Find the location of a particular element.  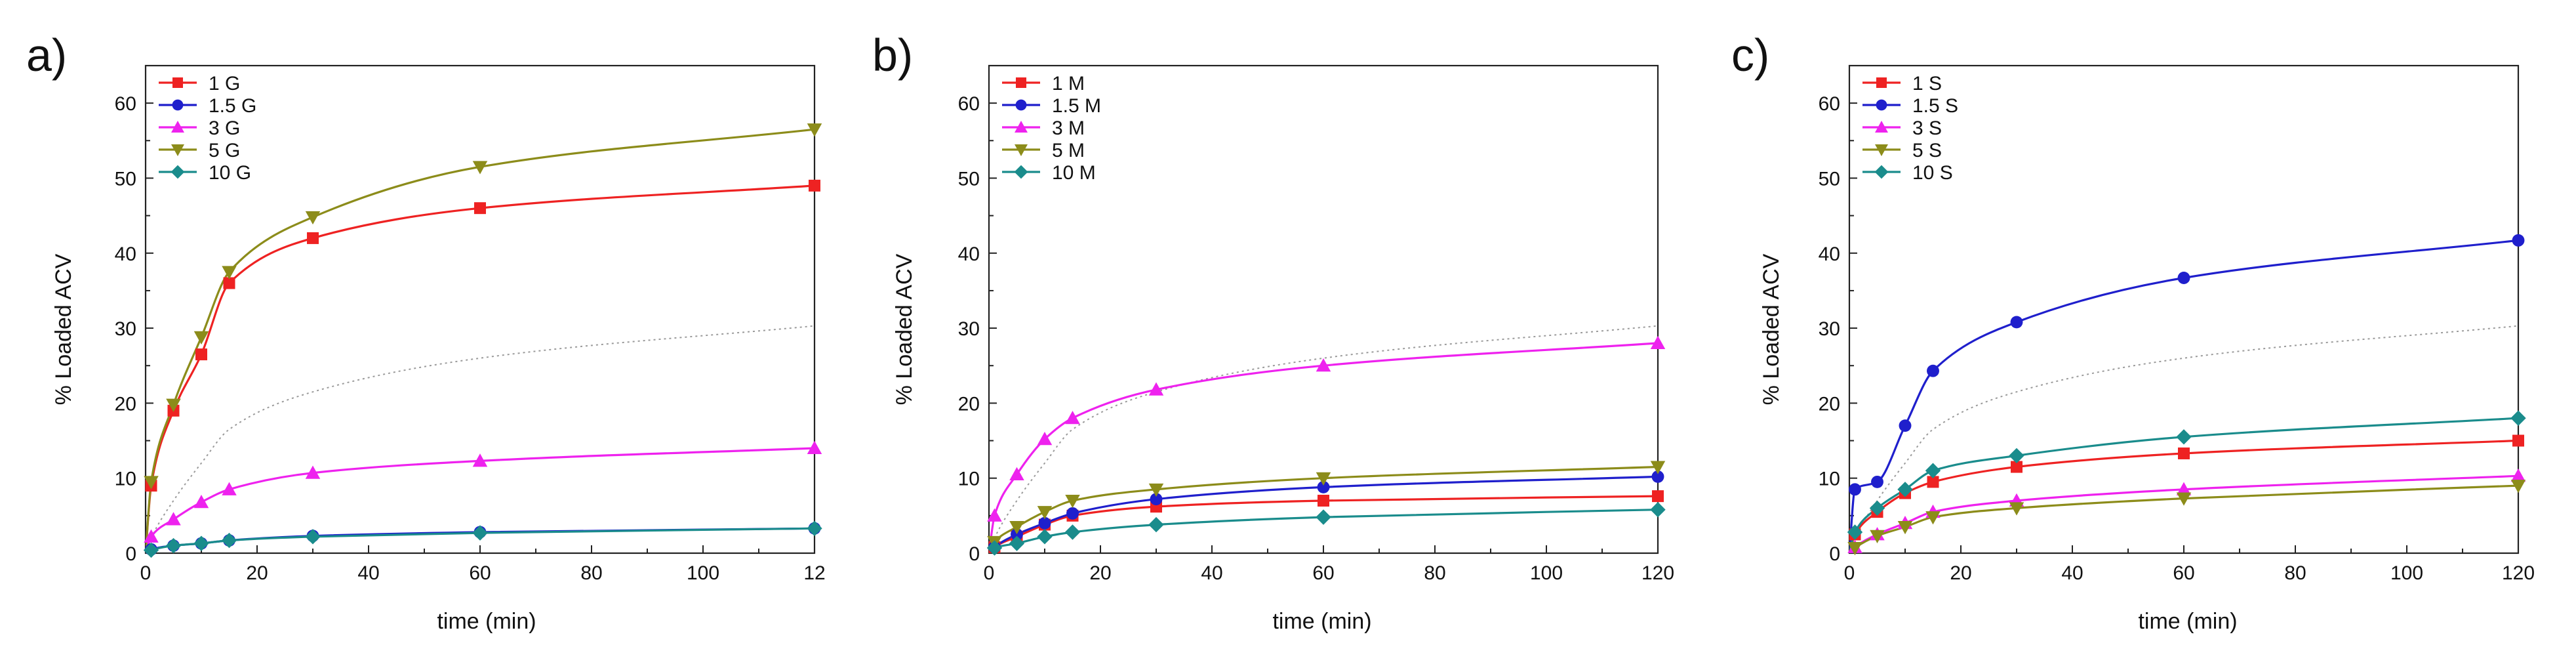

legend-label: 1.5 G is located at coordinates (232, 106).